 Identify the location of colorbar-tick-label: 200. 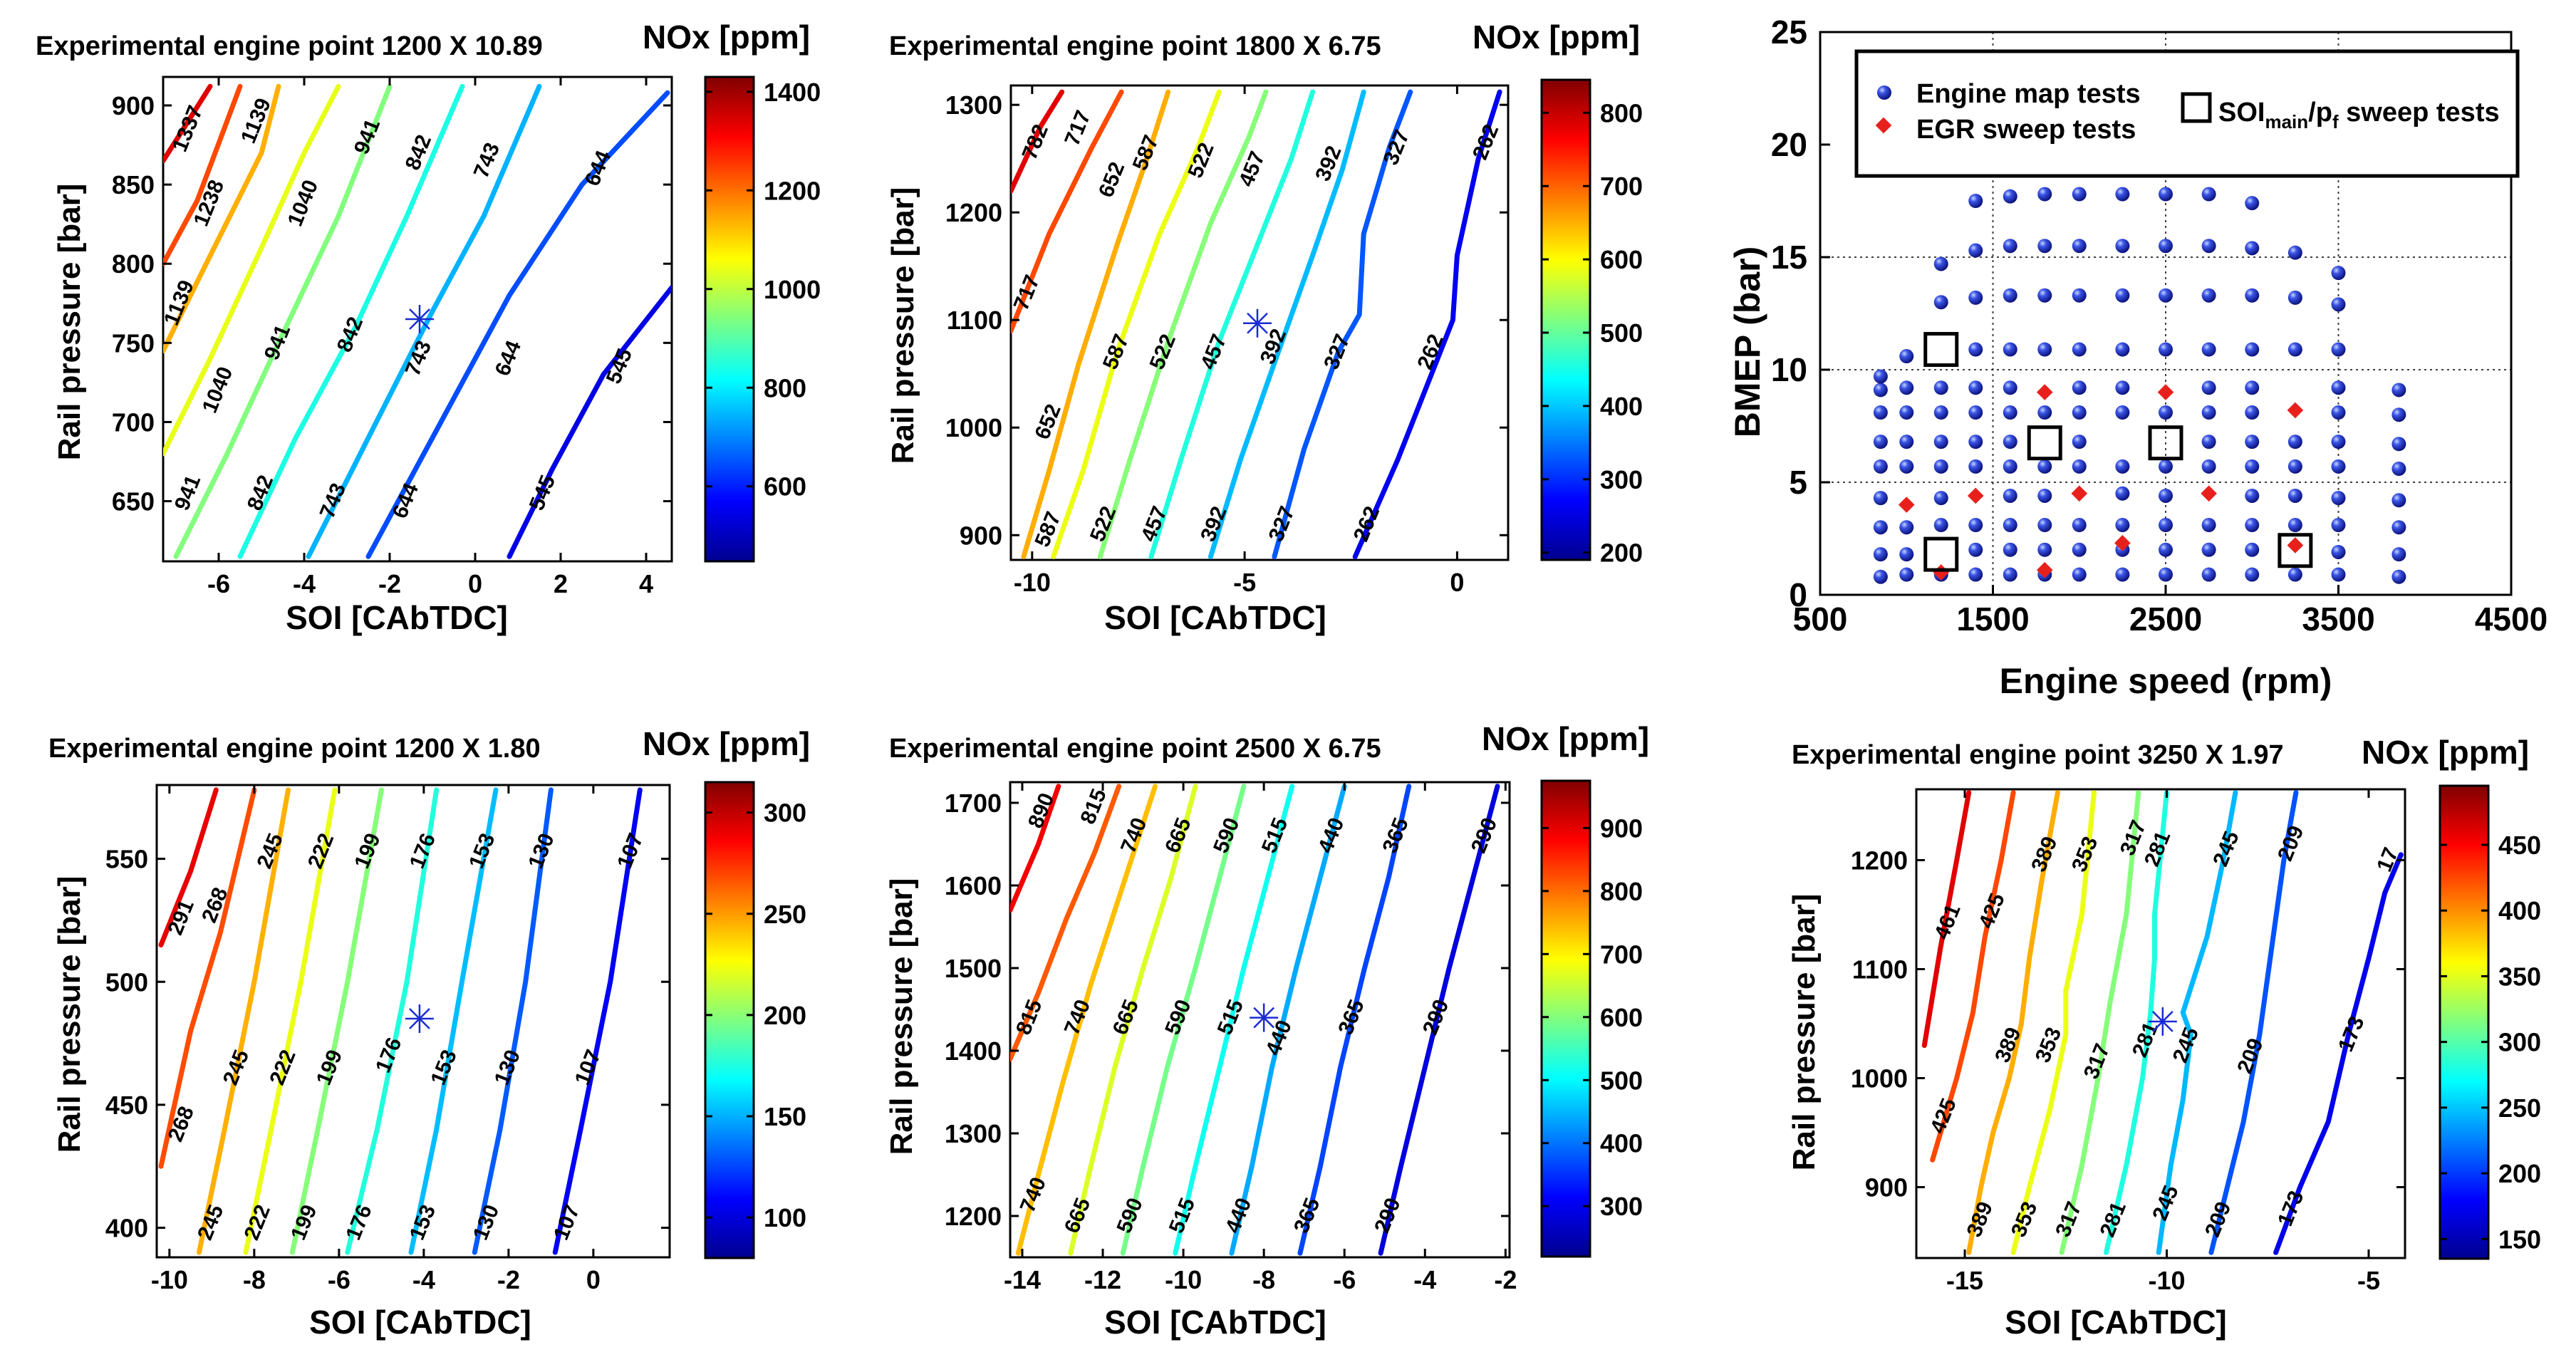
(785, 1015).